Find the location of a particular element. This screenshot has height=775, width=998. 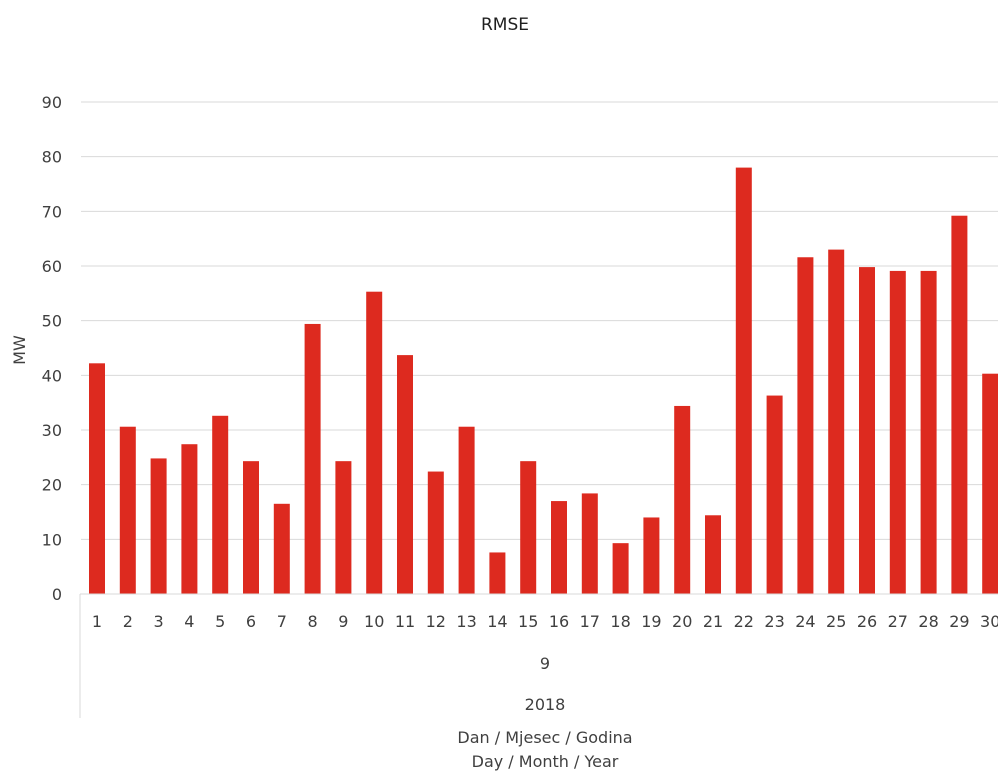

x-tick-label: 6 is located at coordinates (251, 621).